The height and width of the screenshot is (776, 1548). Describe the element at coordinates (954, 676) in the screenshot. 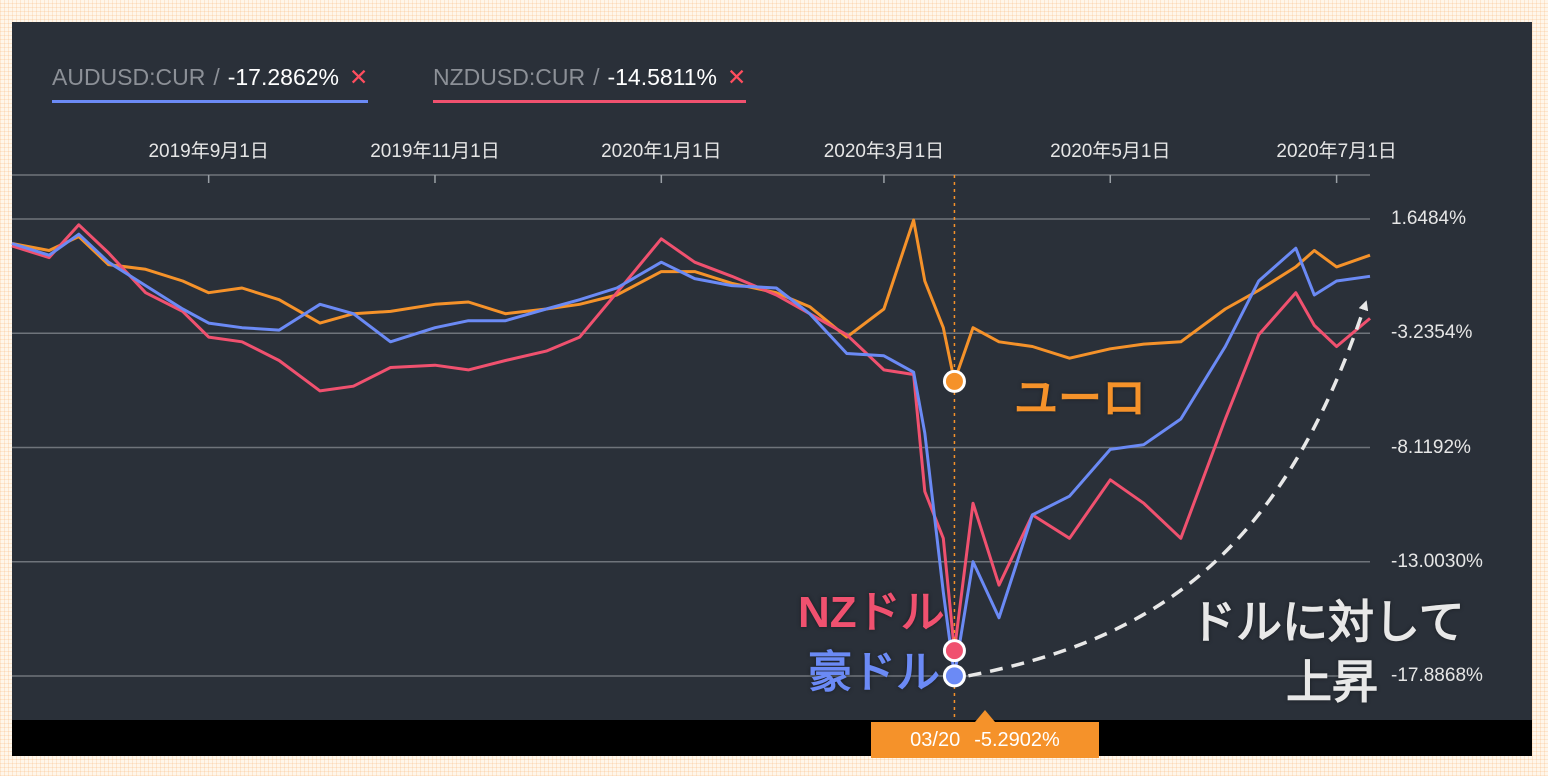

I see `cursor-marker-aud` at that location.